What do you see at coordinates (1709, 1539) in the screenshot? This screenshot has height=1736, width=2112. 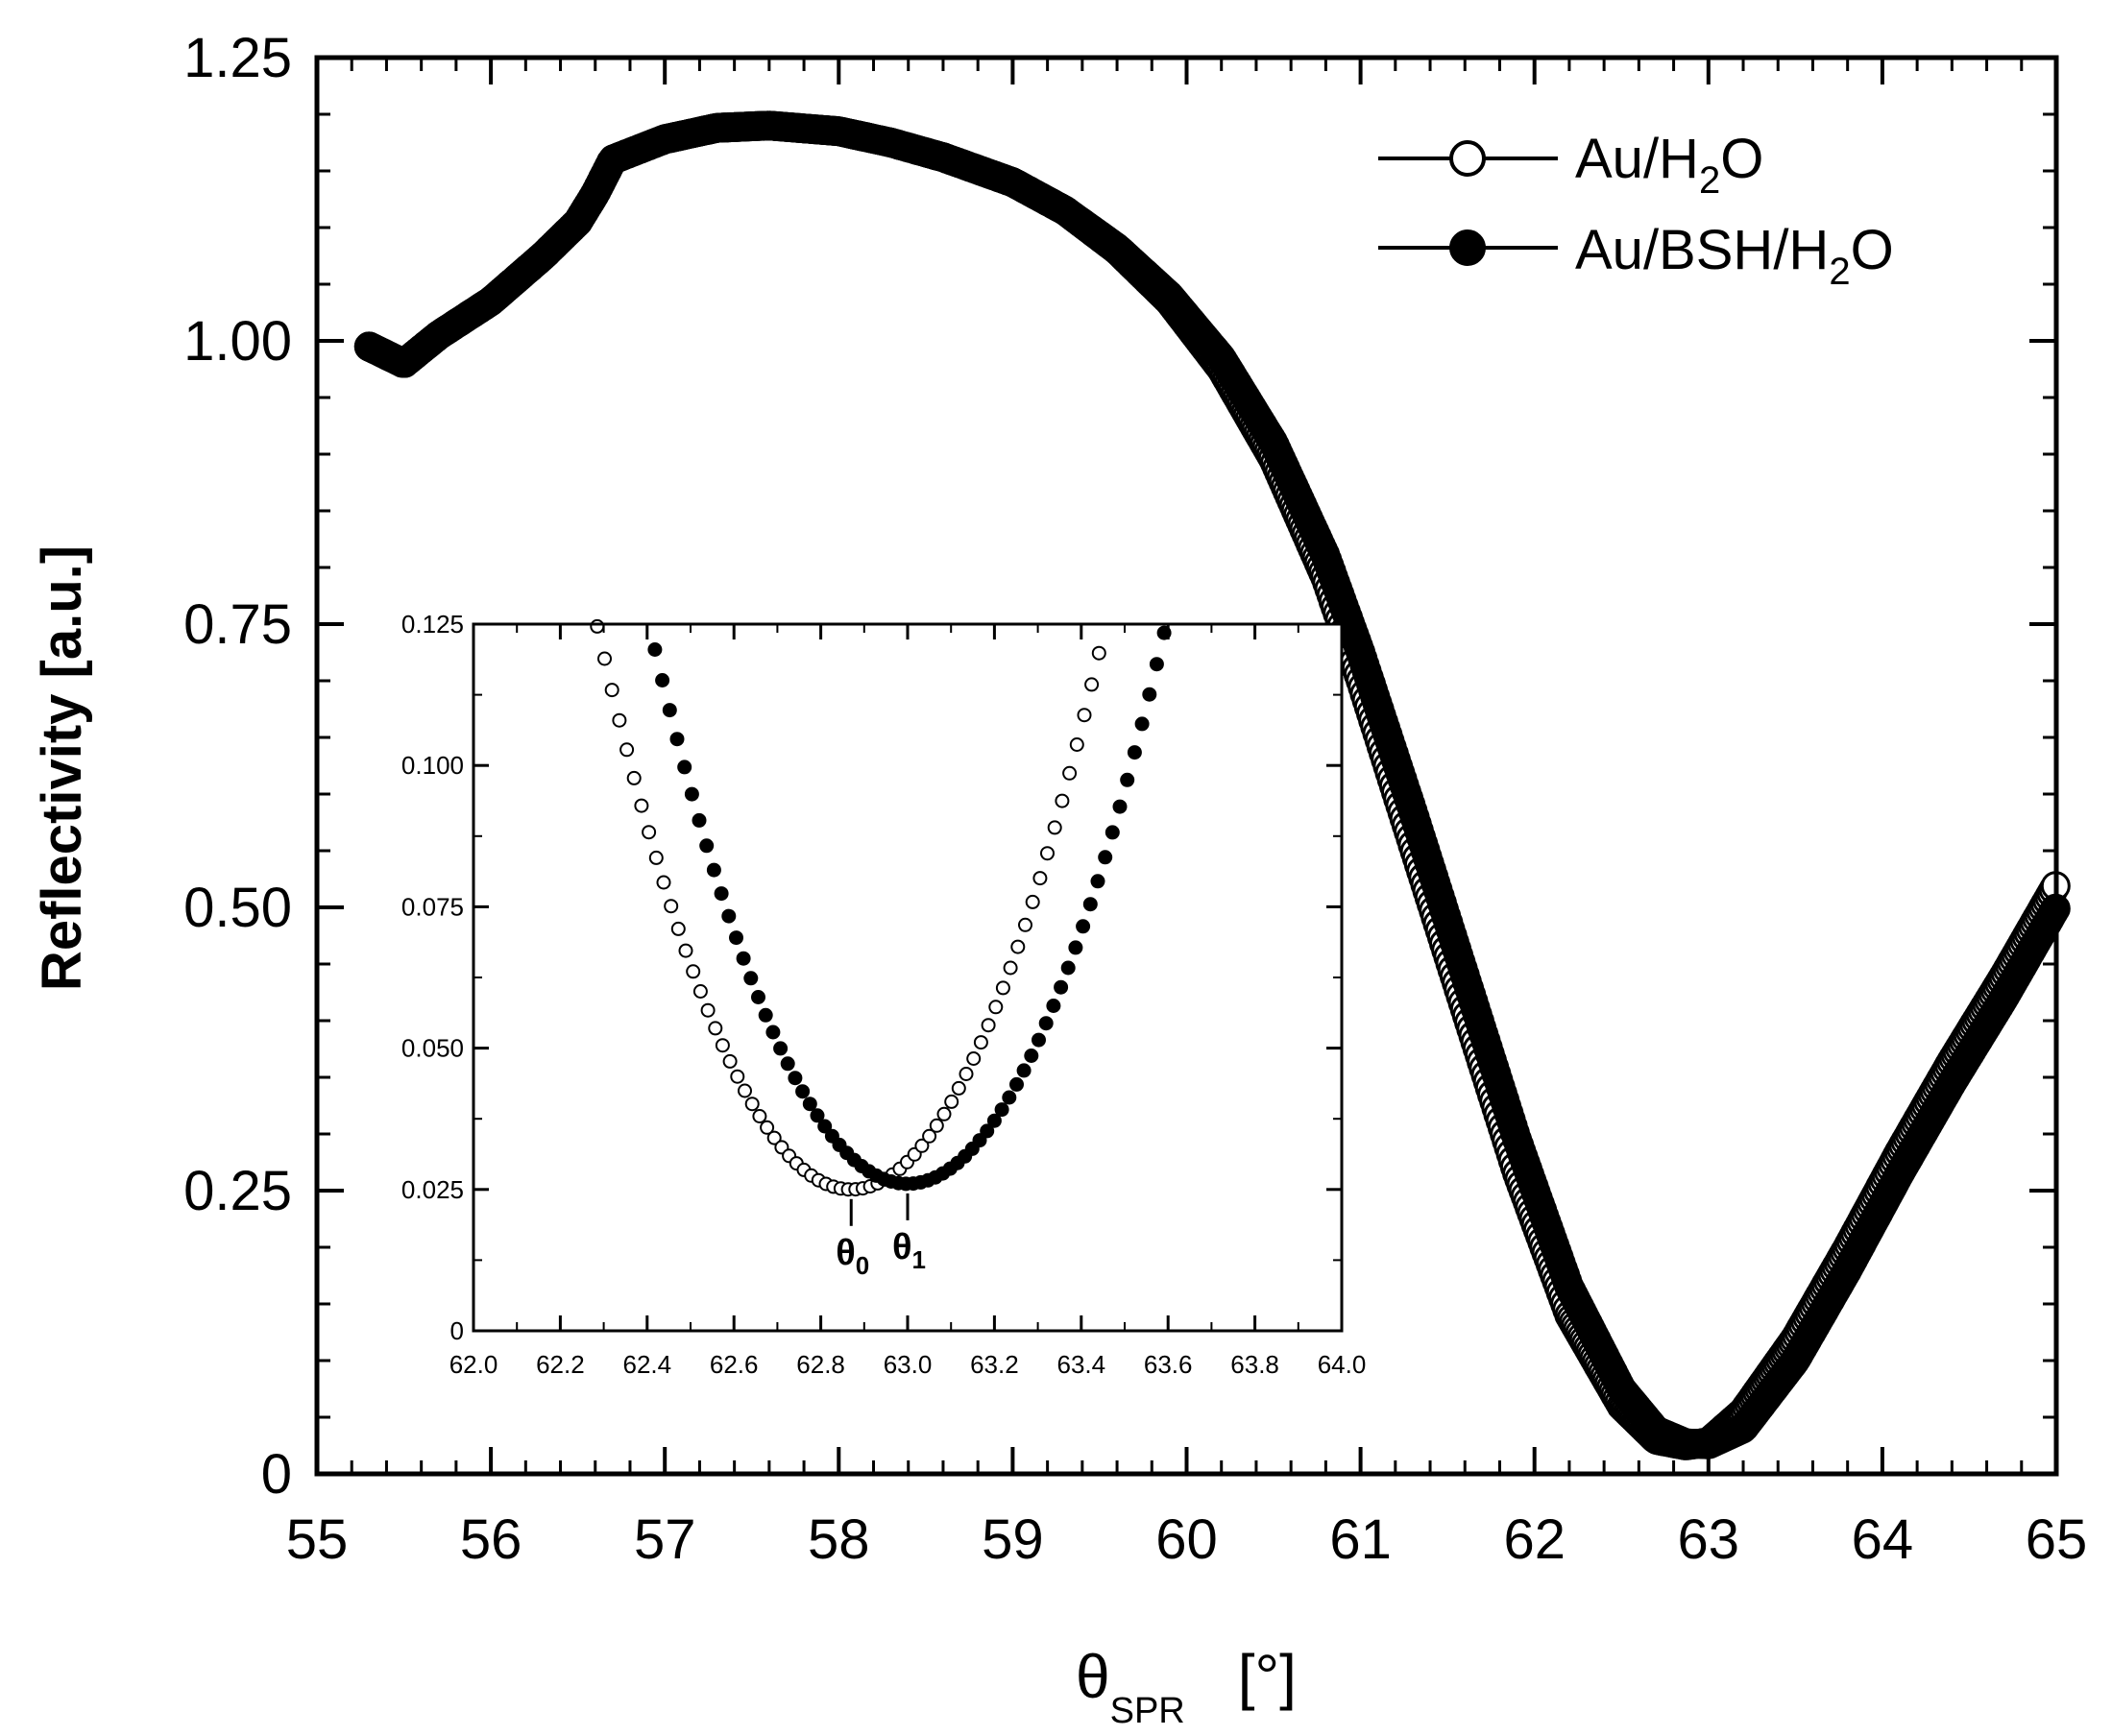 I see `x-tick-label: 63` at bounding box center [1709, 1539].